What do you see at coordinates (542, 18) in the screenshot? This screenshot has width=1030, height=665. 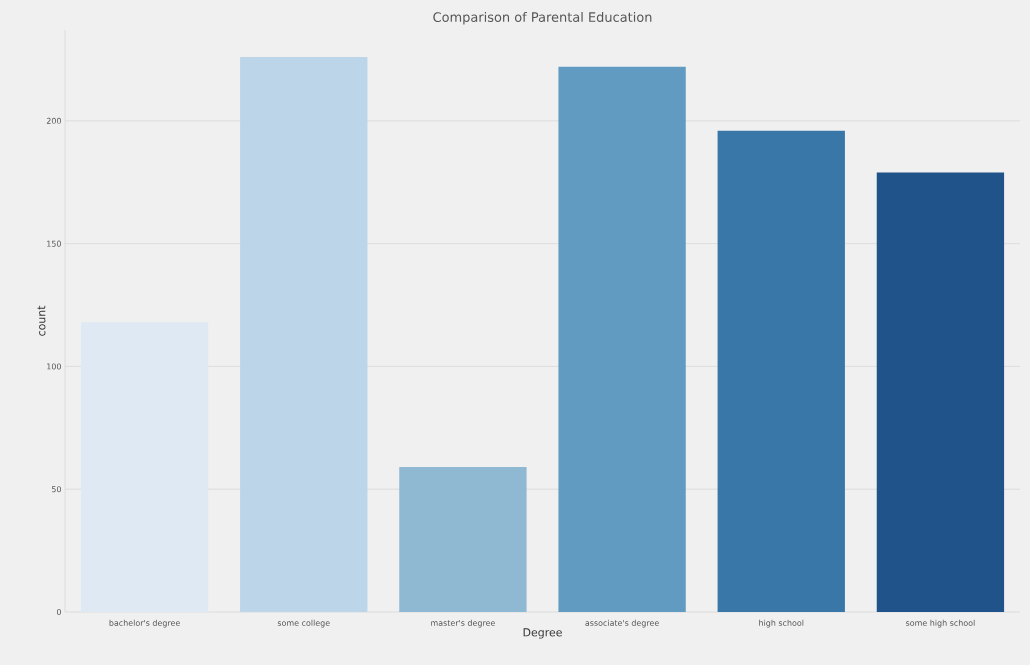 I see `chart-title: Comparison of Parental Education` at bounding box center [542, 18].